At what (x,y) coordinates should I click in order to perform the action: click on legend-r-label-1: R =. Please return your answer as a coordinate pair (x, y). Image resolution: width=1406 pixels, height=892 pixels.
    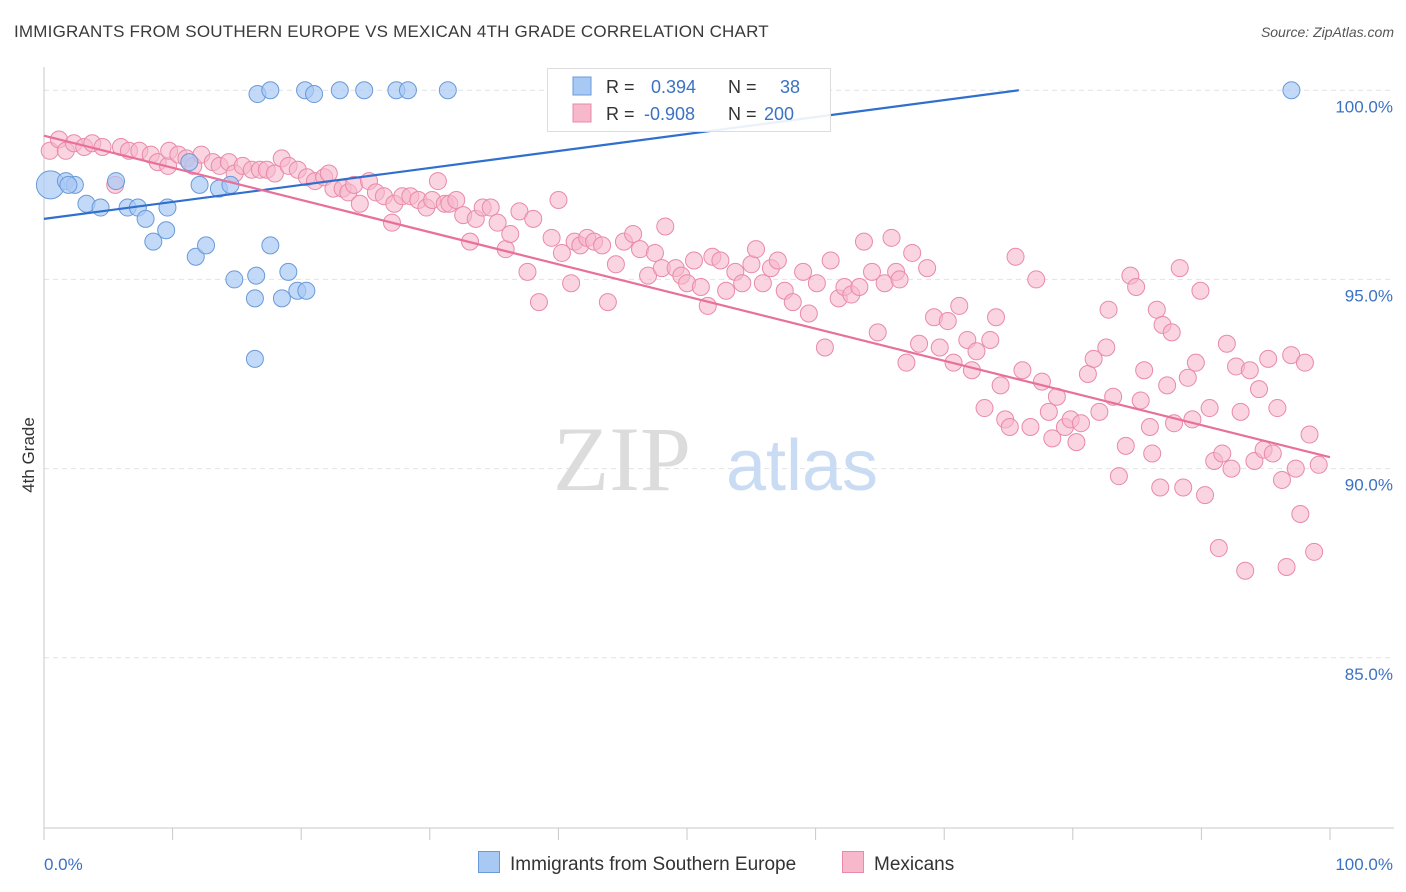
    Looking at the image, I should click on (620, 87).